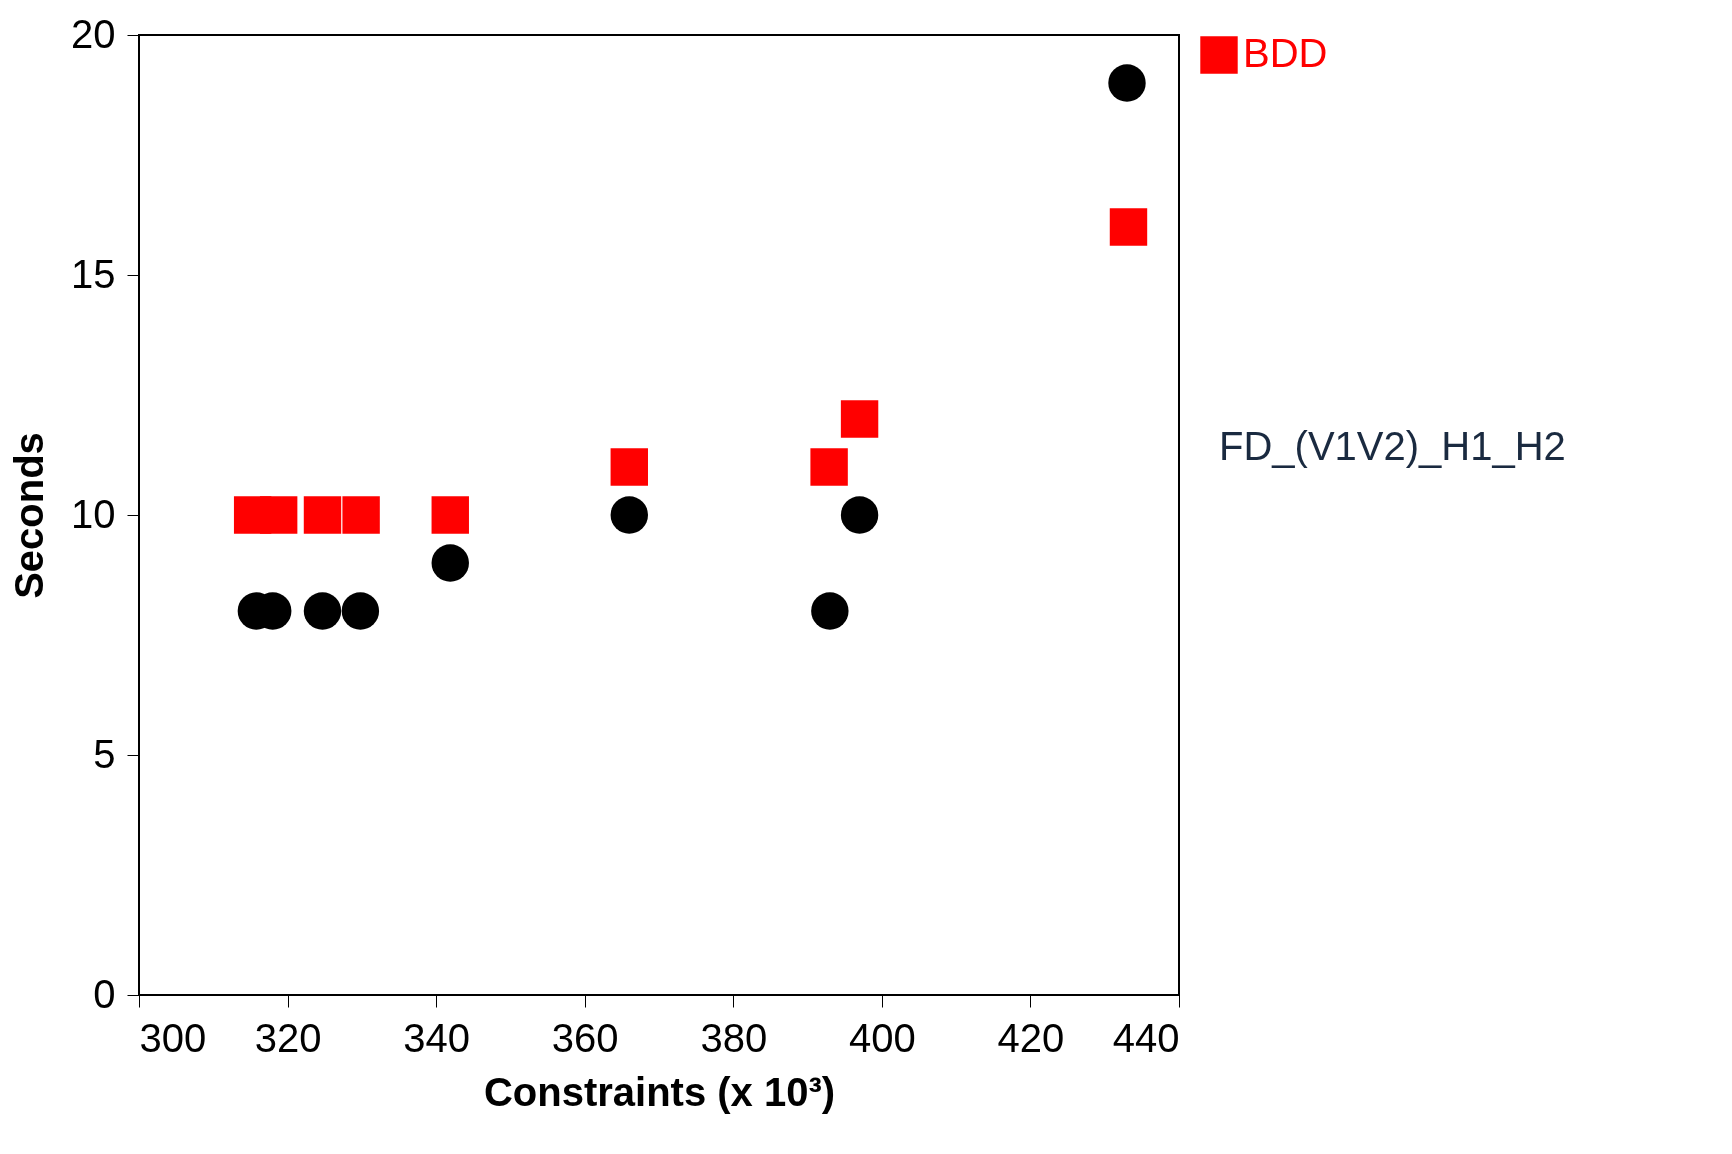 The width and height of the screenshot is (1732, 1154). What do you see at coordinates (29, 515) in the screenshot?
I see `y-axis-title: Seconds` at bounding box center [29, 515].